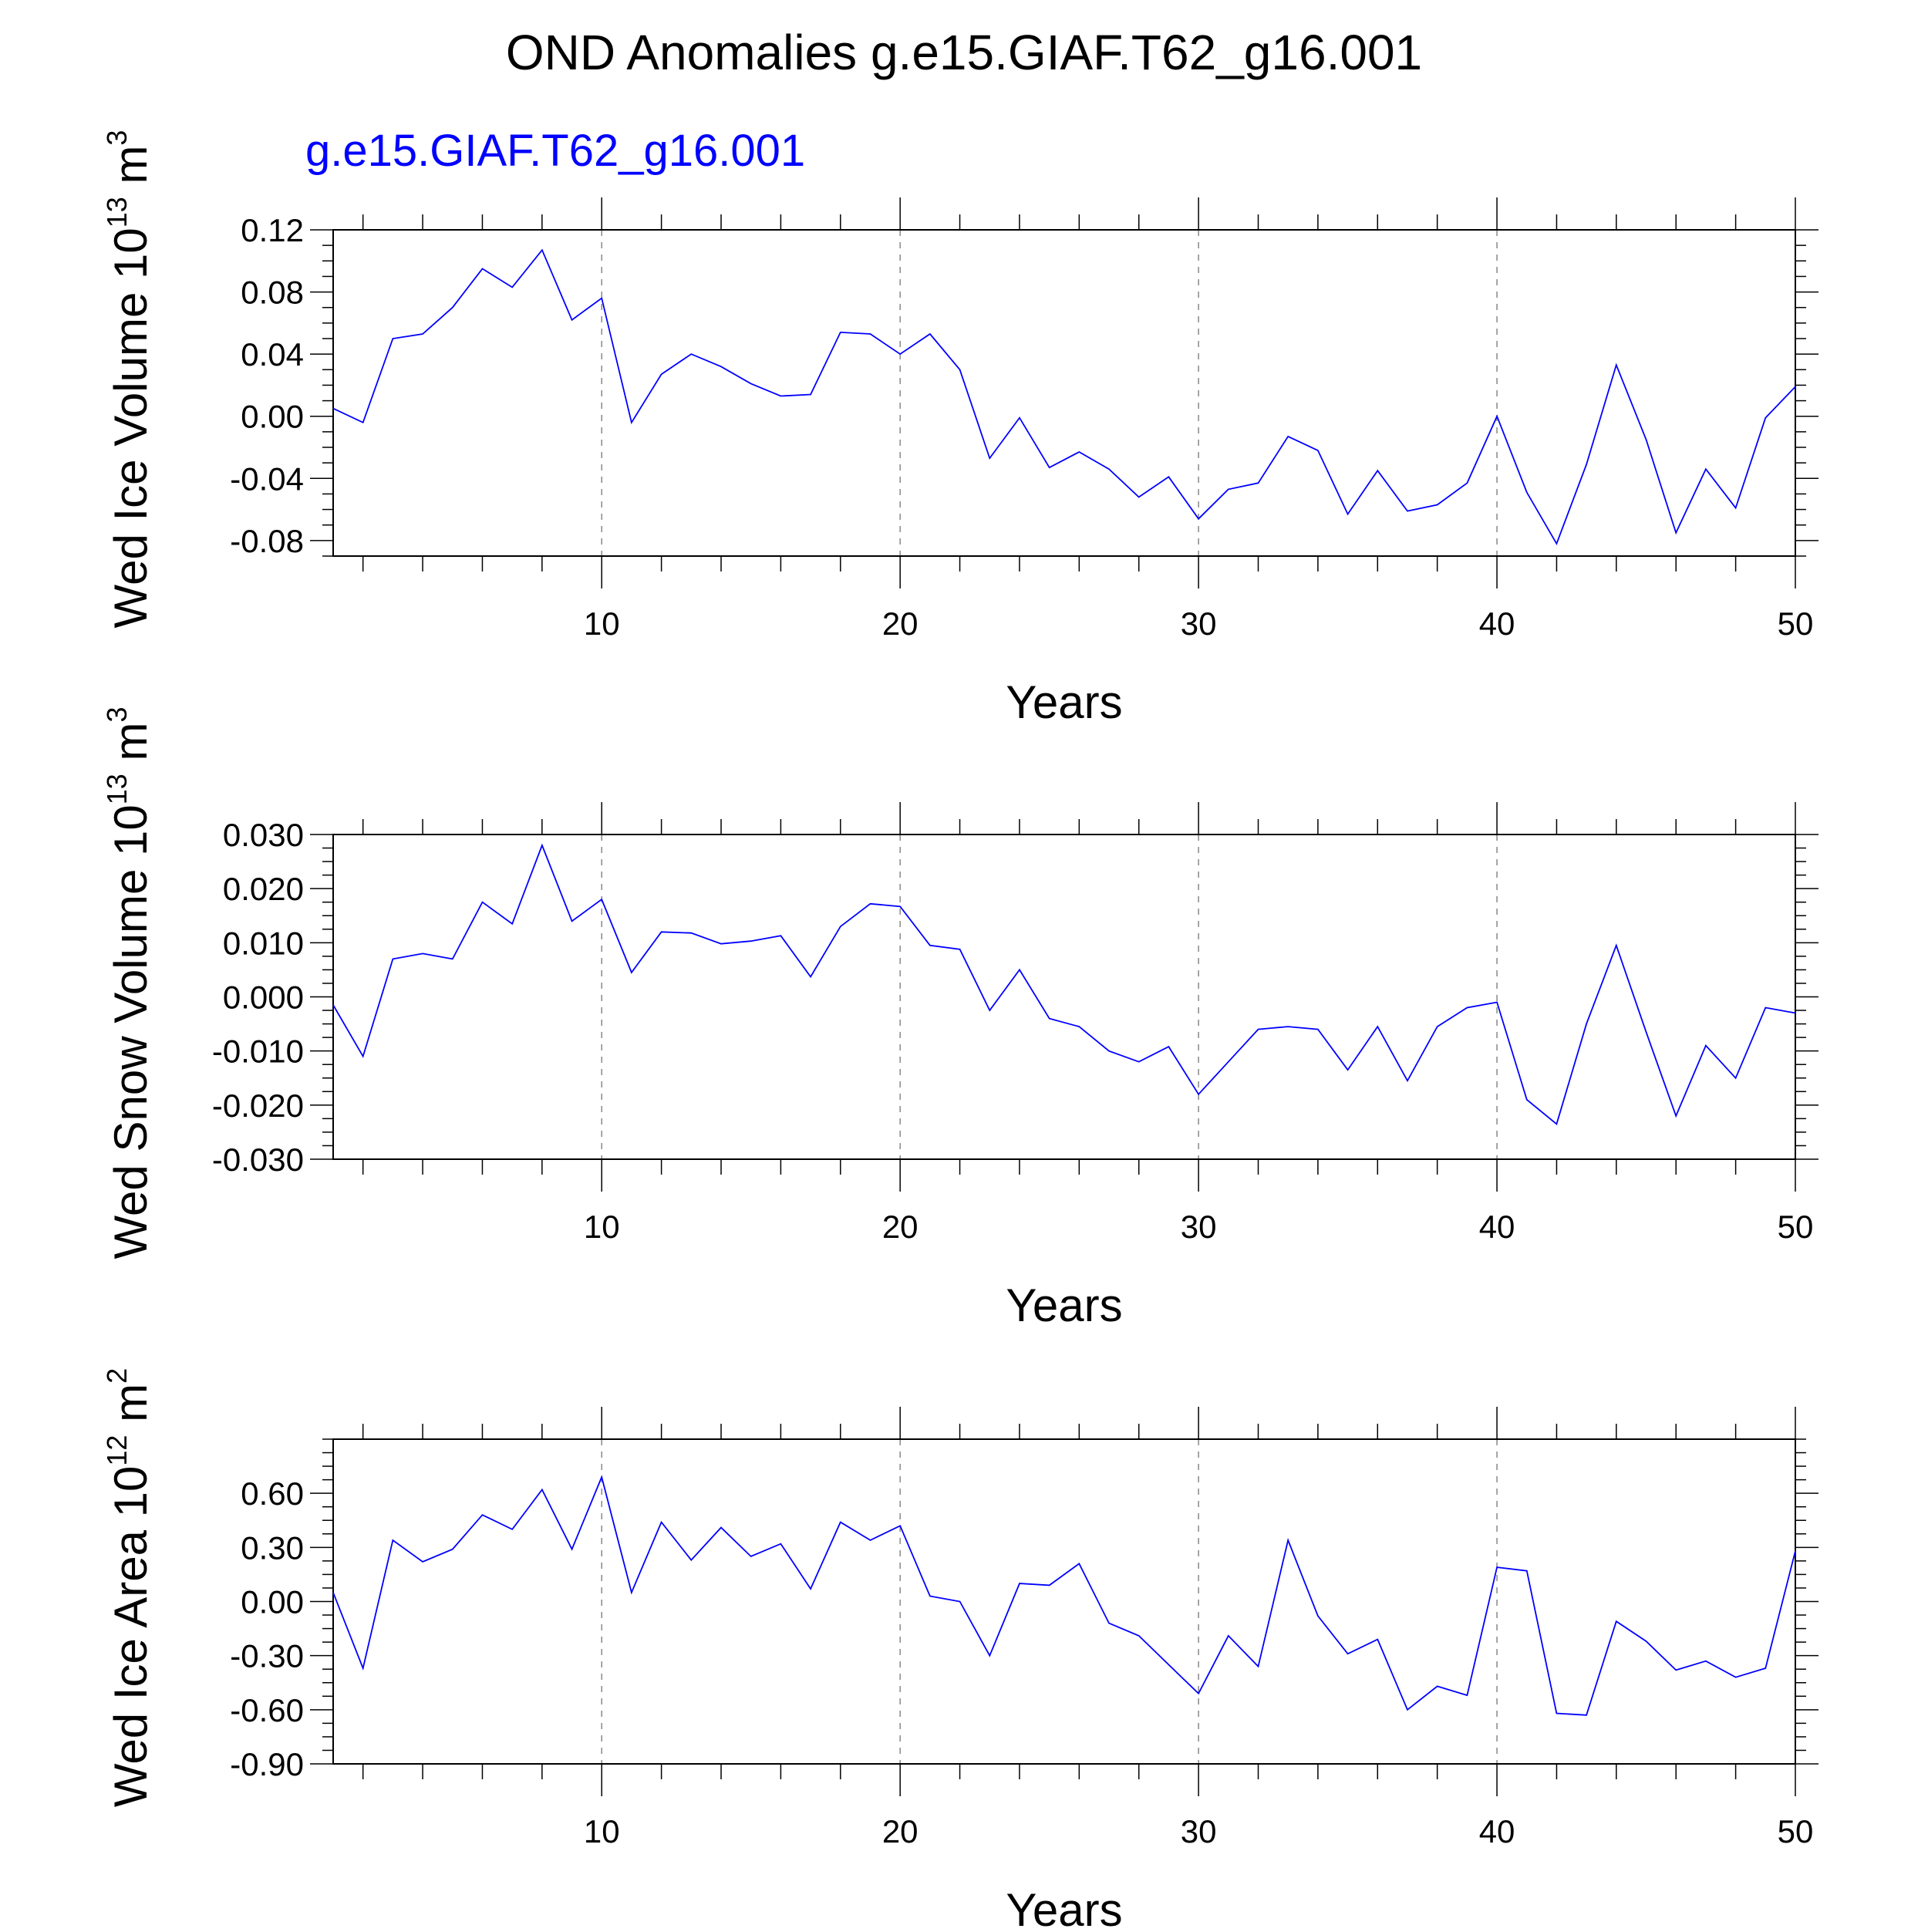  What do you see at coordinates (272, 1493) in the screenshot?
I see `y-tick-label: 0.60` at bounding box center [272, 1493].